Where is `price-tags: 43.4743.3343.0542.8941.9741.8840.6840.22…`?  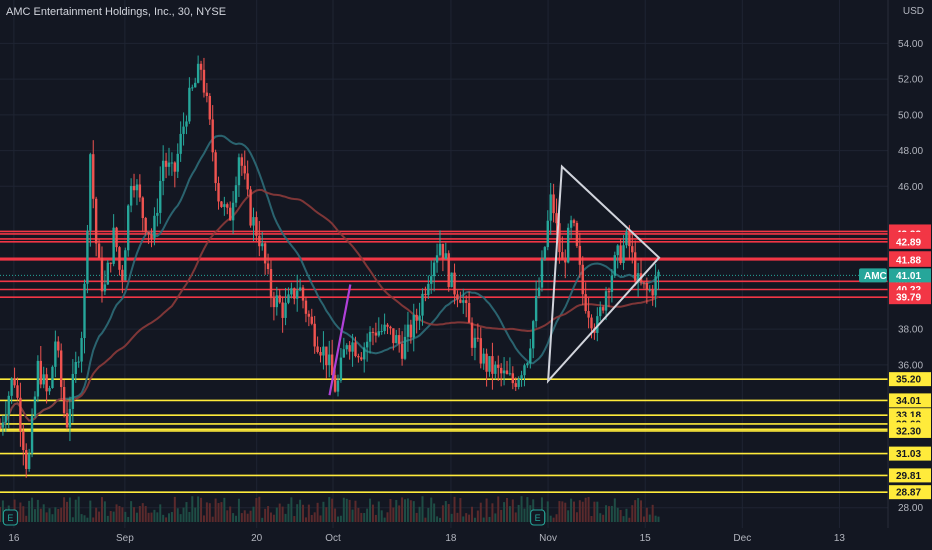 price-tags: 43.4743.3343.0542.8941.9741.8840.6840.22… is located at coordinates (895, 362).